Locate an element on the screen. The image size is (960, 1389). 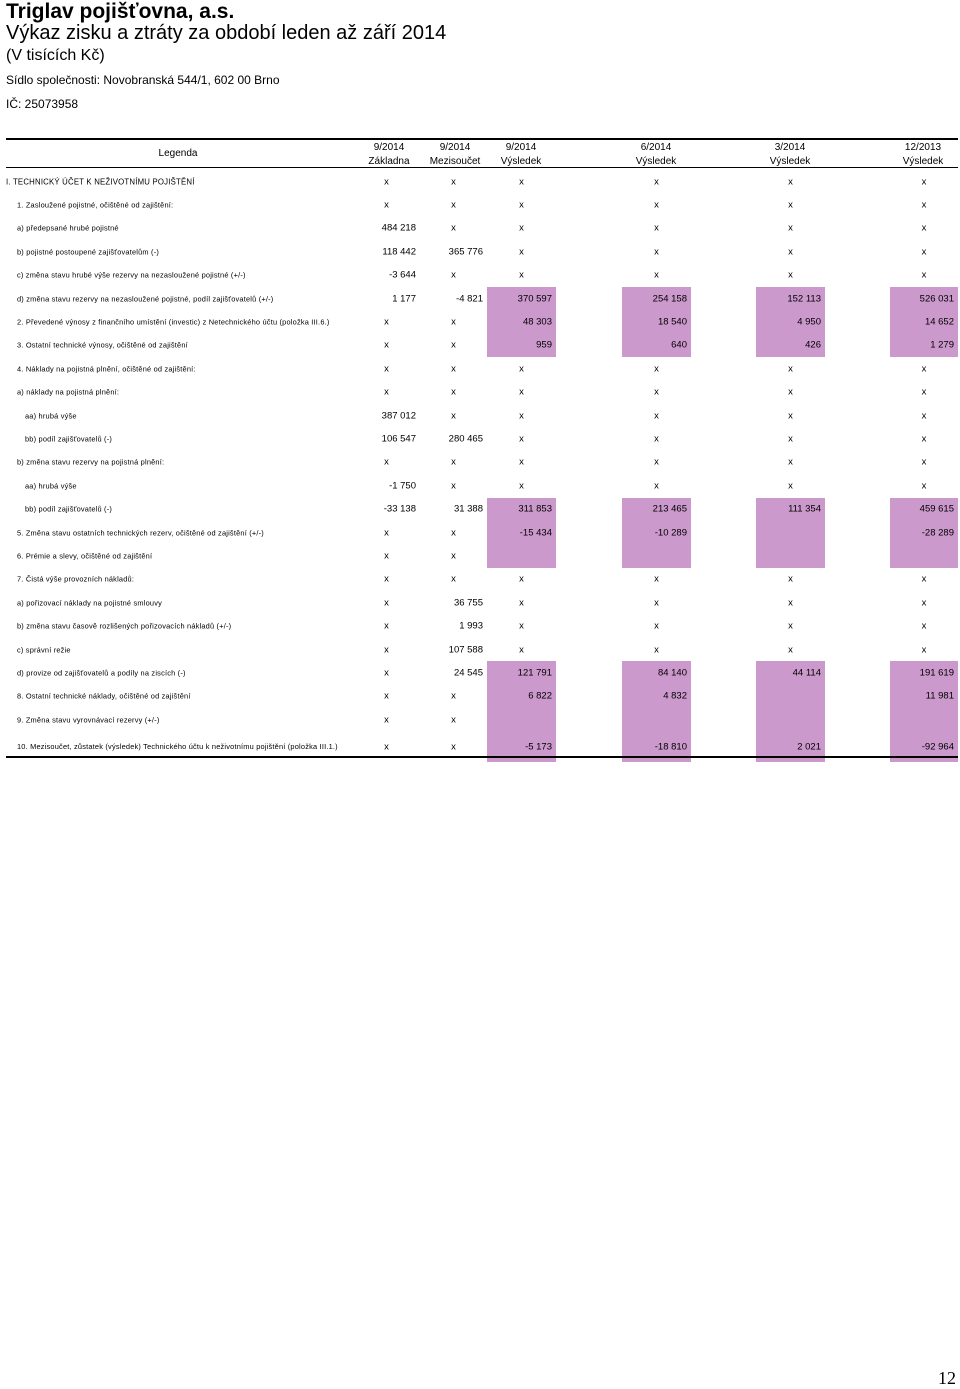
cell-value: 640 is located at coordinates (679, 345).